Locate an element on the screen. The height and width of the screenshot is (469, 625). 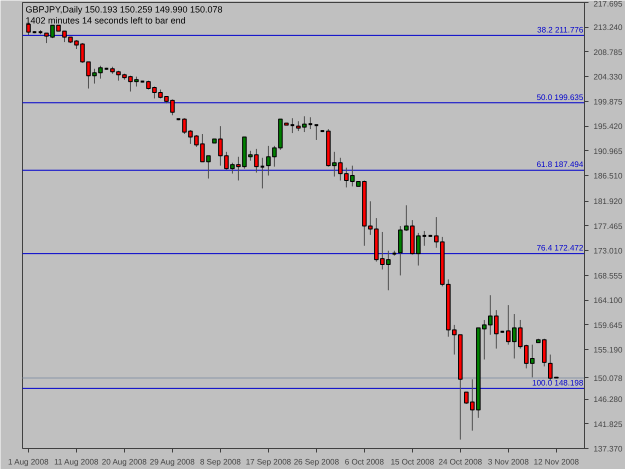
y-tick-label: 164.100 is located at coordinates (608, 301).